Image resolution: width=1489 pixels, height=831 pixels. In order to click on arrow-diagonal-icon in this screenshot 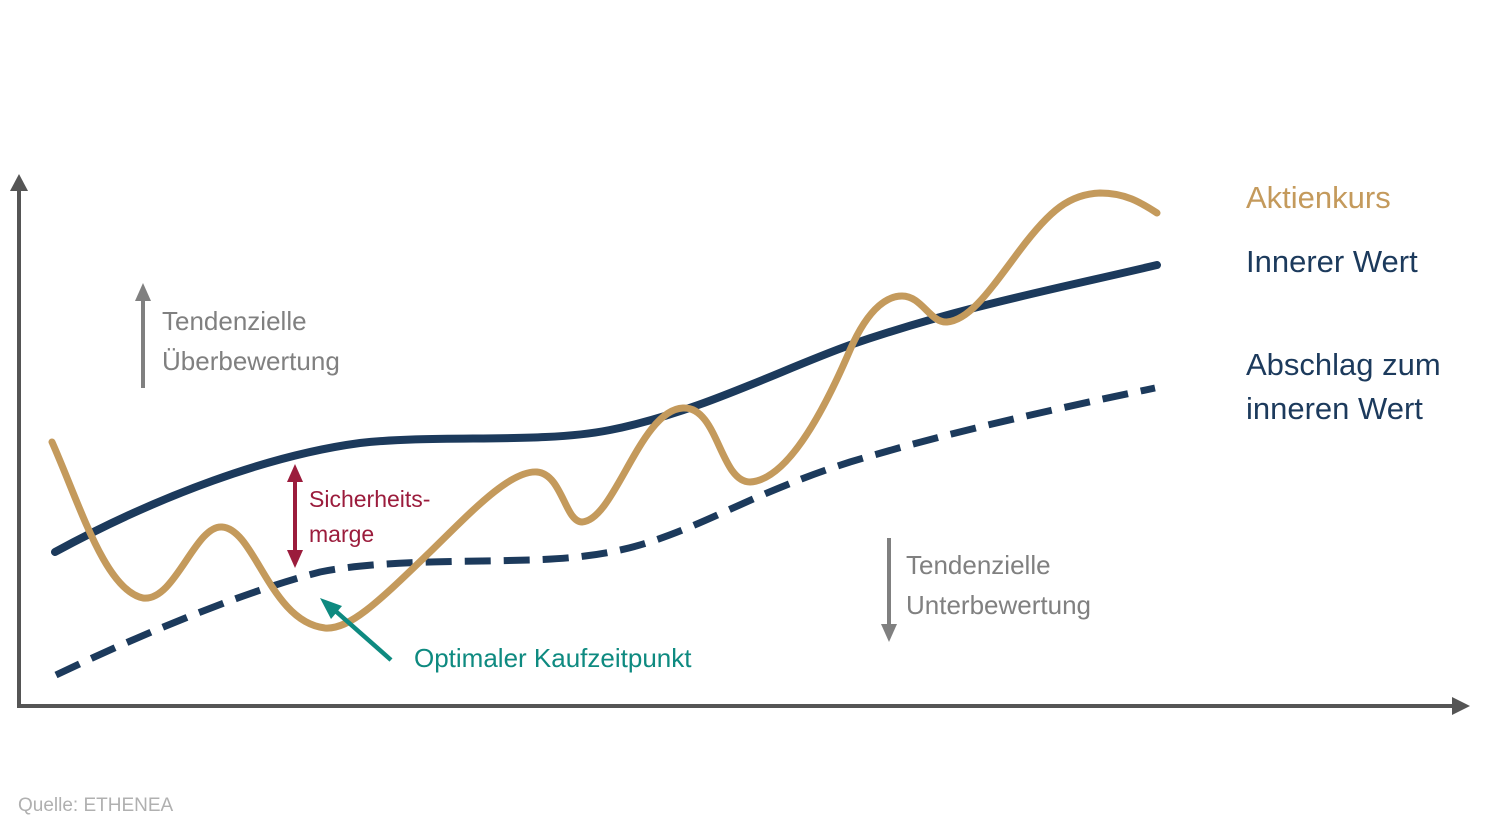, I will do `click(356, 630)`.